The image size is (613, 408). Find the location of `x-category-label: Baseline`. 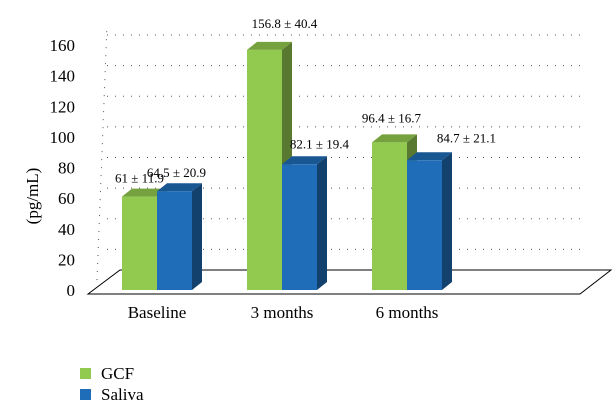

x-category-label: Baseline is located at coordinates (157, 312).